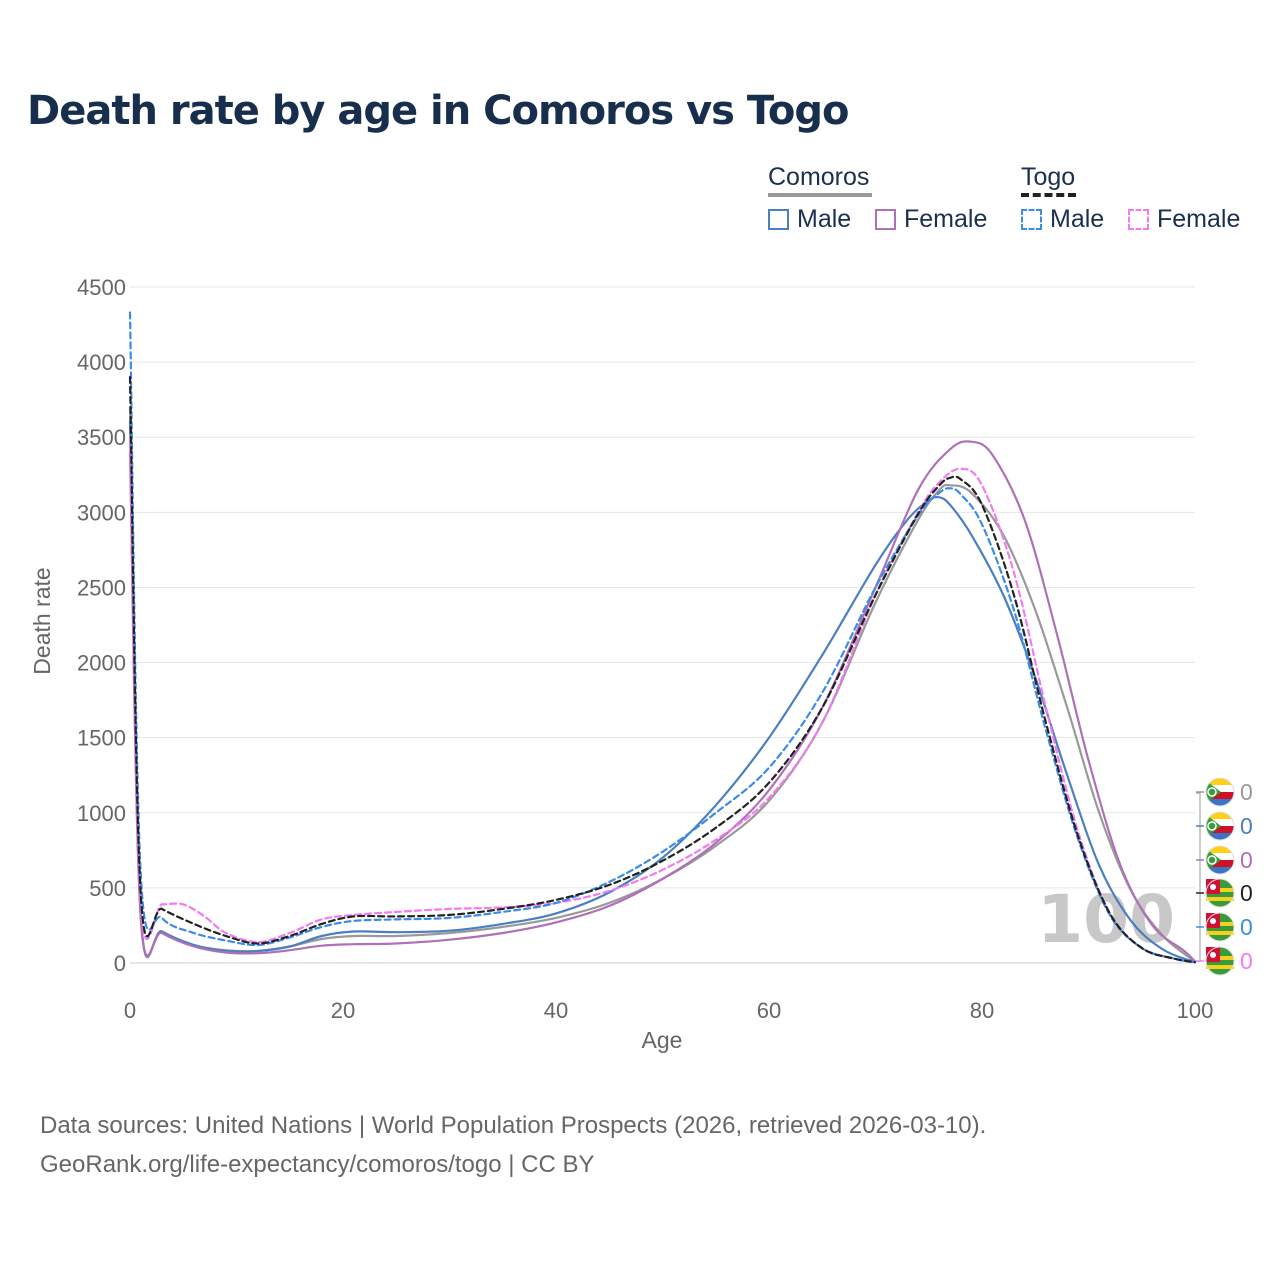 The width and height of the screenshot is (1280, 1280). What do you see at coordinates (101, 813) in the screenshot?
I see `y-tick-label-1000: 1000` at bounding box center [101, 813].